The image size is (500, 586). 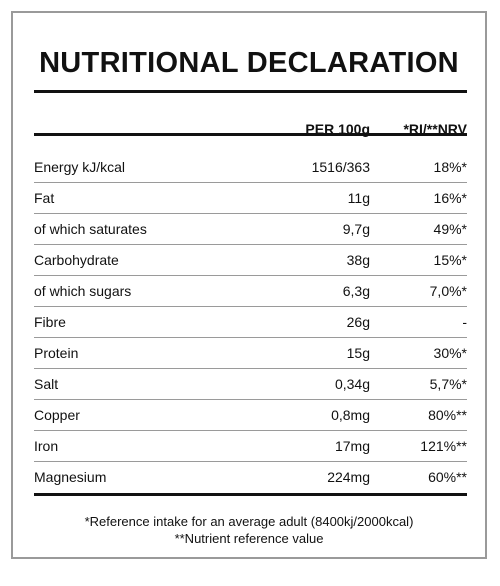 What do you see at coordinates (250, 415) in the screenshot?
I see `table-row: Copper 0,8mg 80%**` at bounding box center [250, 415].